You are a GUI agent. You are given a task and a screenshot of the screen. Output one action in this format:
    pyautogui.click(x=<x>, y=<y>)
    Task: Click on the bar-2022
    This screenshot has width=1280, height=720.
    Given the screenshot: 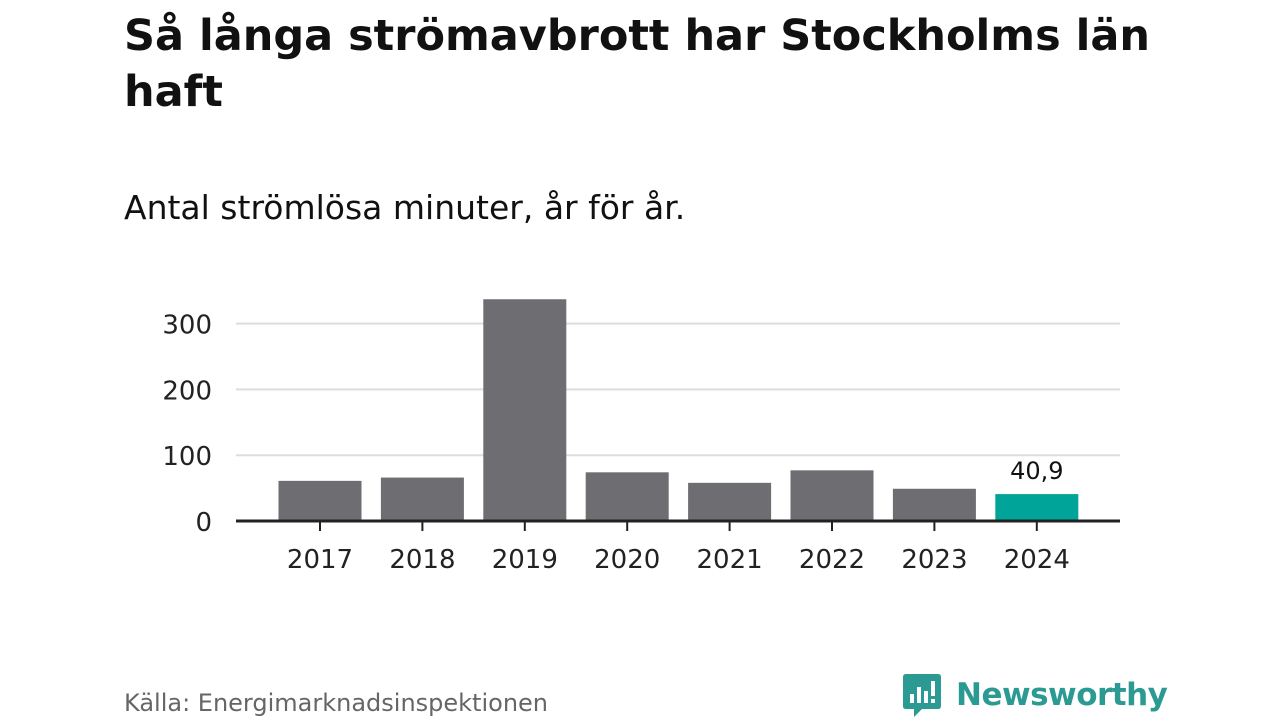 What is the action you would take?
    pyautogui.click(x=832, y=495)
    